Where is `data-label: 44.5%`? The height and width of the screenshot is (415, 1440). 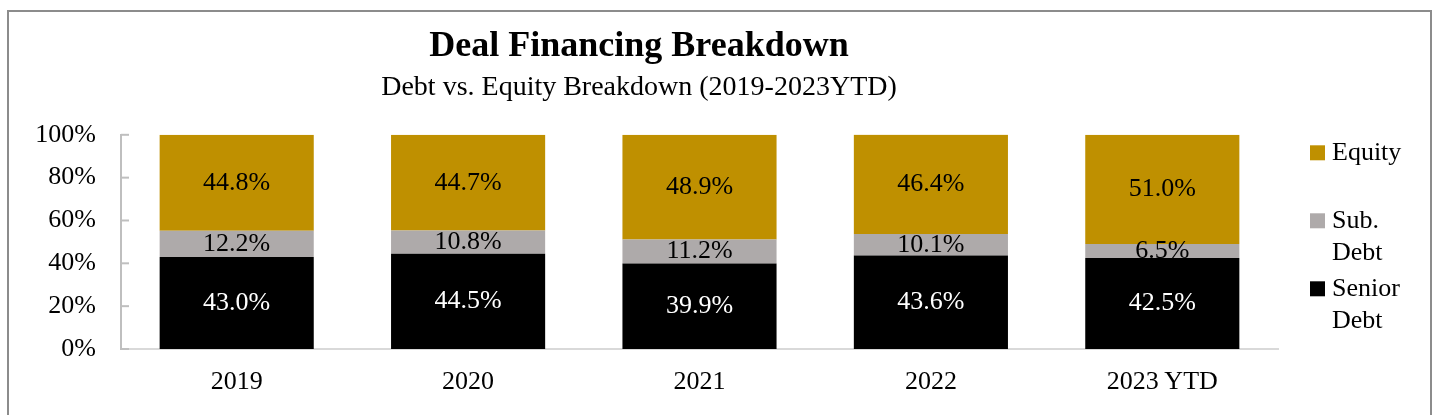
data-label: 44.5% is located at coordinates (468, 300).